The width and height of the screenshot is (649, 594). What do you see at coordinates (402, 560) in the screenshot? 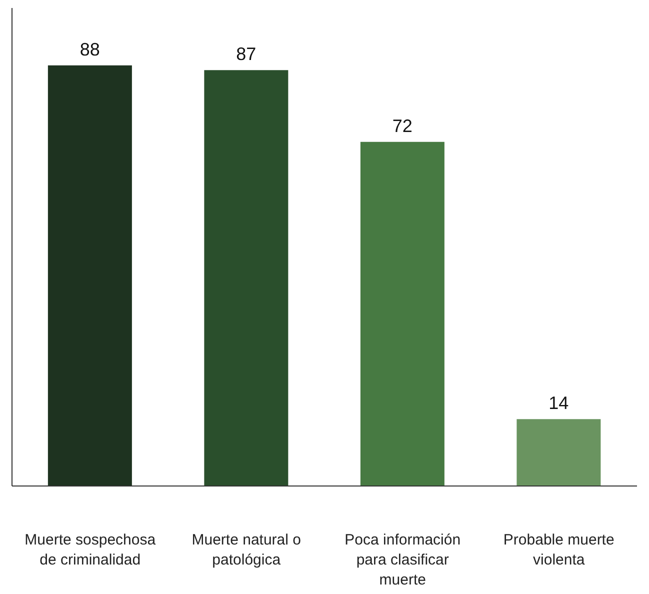
I see `x-tick-label: Poca información para clasificar muerte` at bounding box center [402, 560].